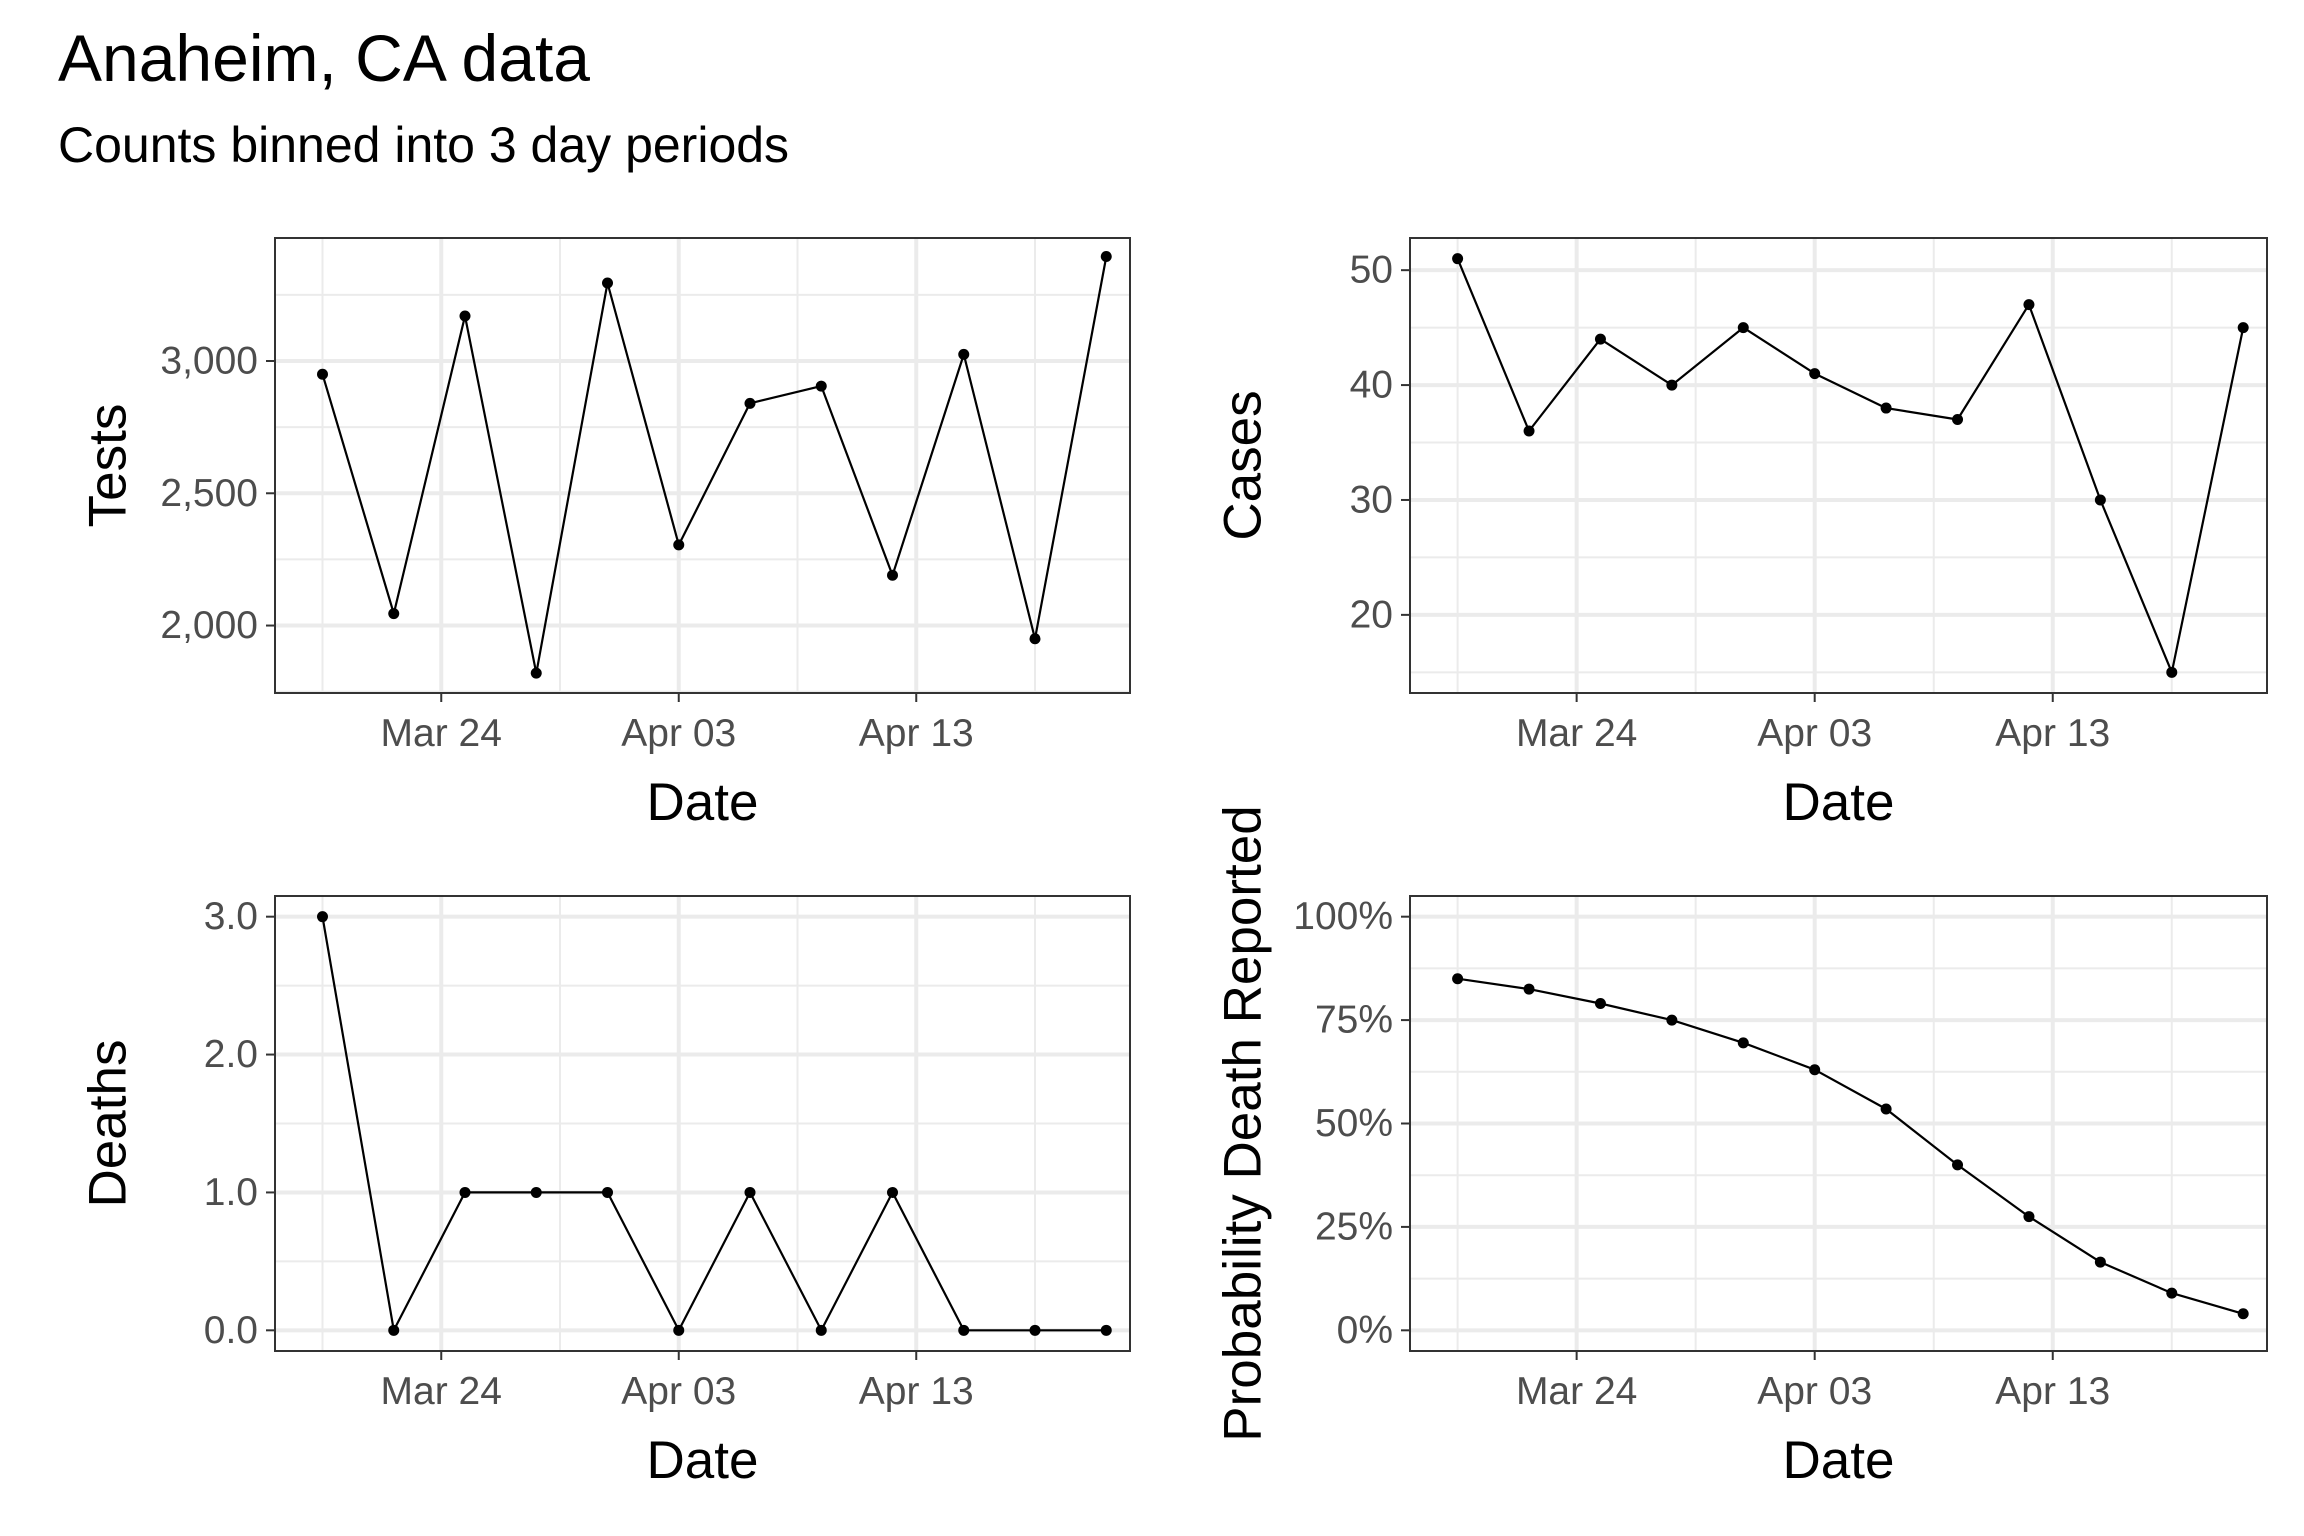 Image resolution: width=2304 pixels, height=1536 pixels. I want to click on y-tick-label: 25%, so click(1354, 1226).